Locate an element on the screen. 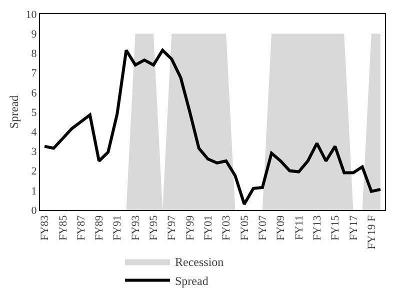 The image size is (395, 304). y-tick-label: 1 is located at coordinates (34, 191).